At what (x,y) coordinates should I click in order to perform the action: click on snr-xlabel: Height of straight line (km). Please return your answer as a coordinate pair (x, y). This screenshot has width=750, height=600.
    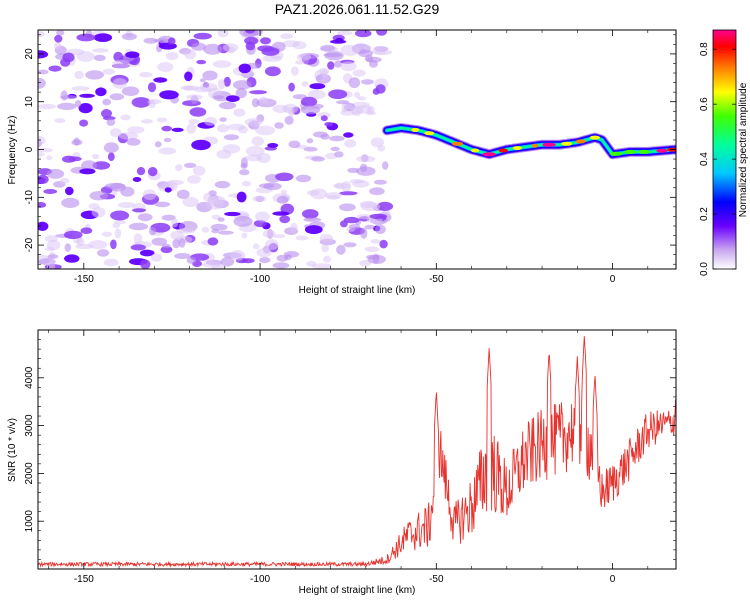
    Looking at the image, I should click on (357, 590).